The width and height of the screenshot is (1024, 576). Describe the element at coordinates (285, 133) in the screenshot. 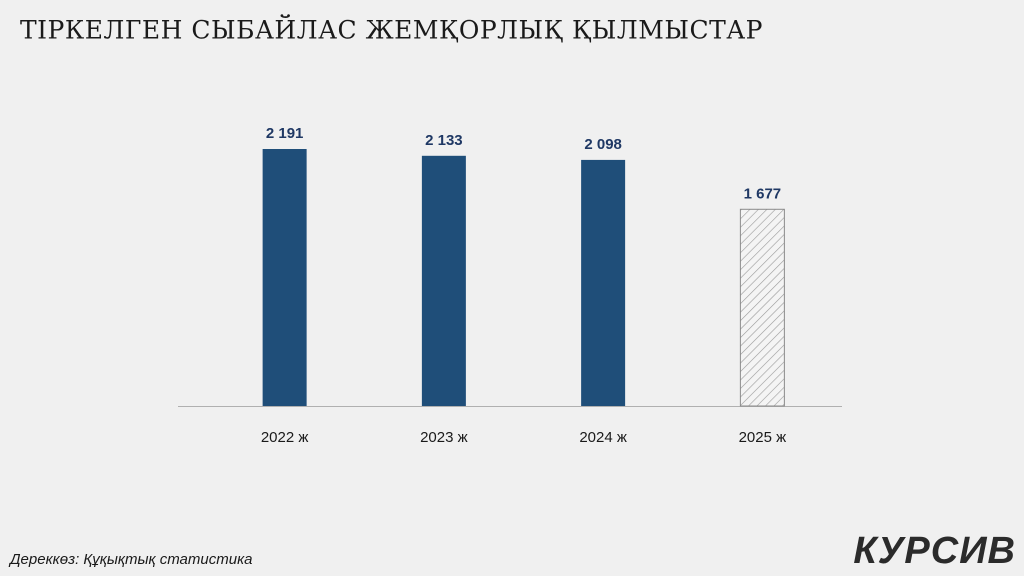

I see `value-label: 2 191` at that location.